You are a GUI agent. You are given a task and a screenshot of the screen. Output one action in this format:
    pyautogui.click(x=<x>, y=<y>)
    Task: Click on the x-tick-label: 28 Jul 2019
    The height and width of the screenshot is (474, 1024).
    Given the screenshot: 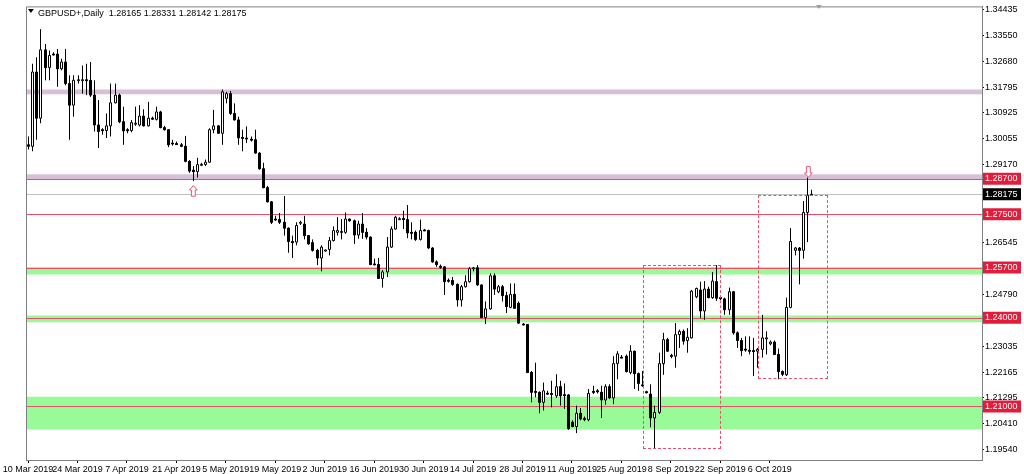 What is the action you would take?
    pyautogui.click(x=522, y=468)
    